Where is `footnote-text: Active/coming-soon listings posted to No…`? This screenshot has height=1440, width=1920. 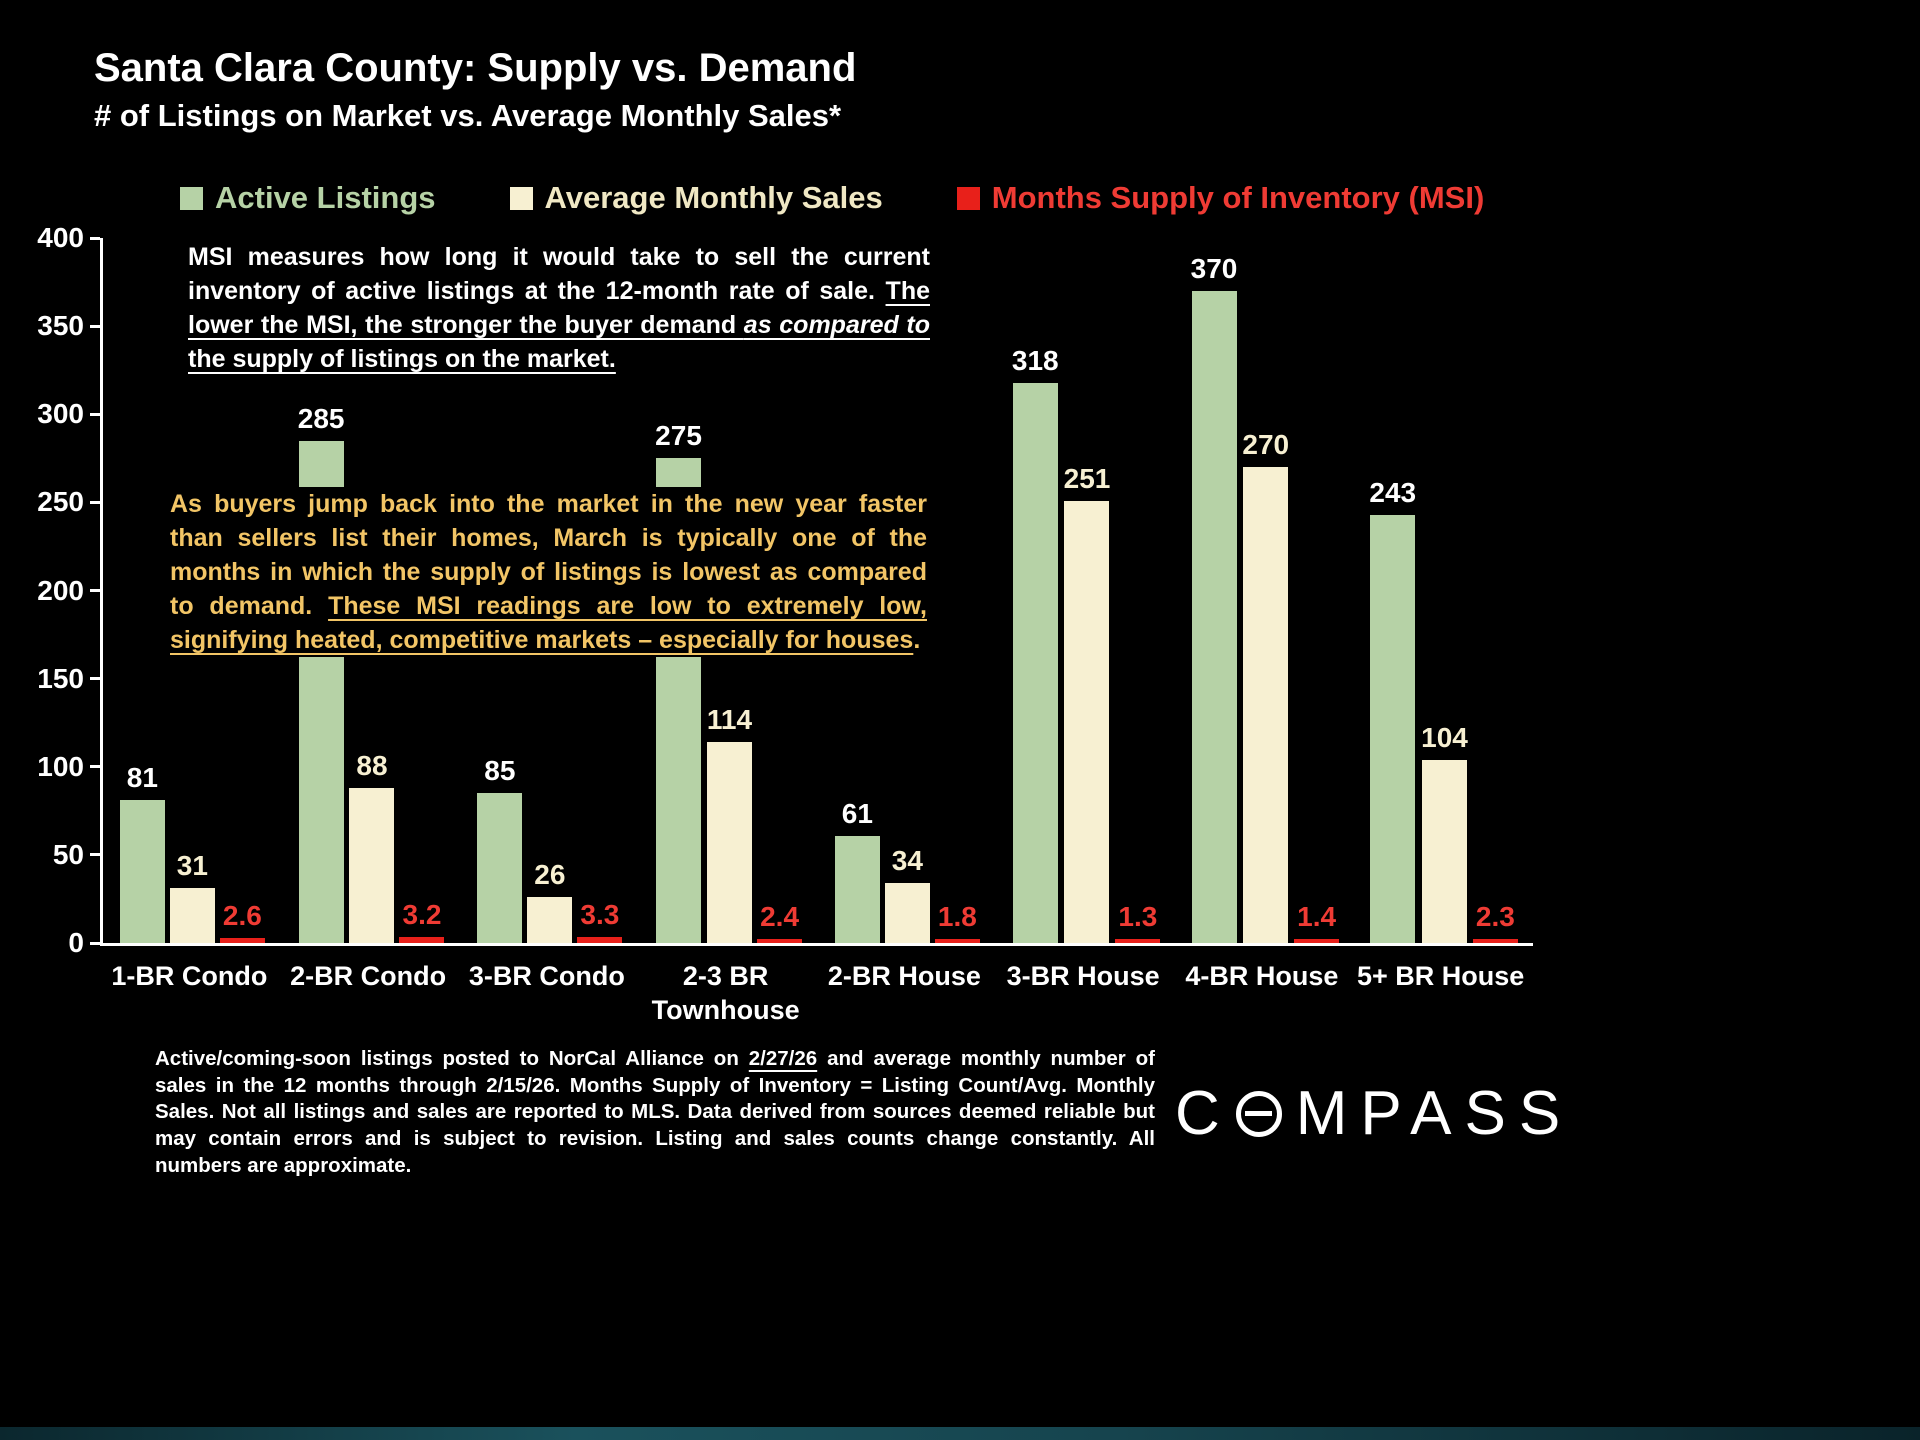
footnote-text: Active/coming-soon listings posted to No… is located at coordinates (452, 1058).